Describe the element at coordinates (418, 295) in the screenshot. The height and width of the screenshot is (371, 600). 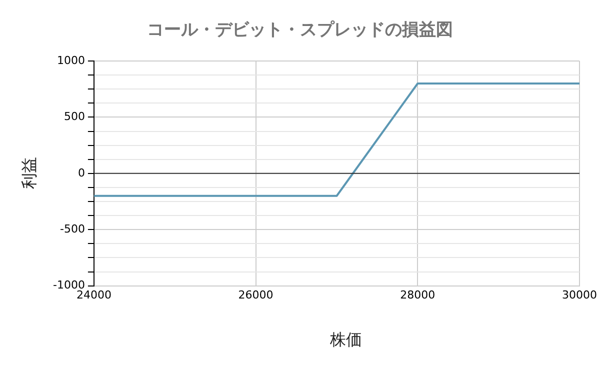
I see `x-tick-label: 28000` at that location.